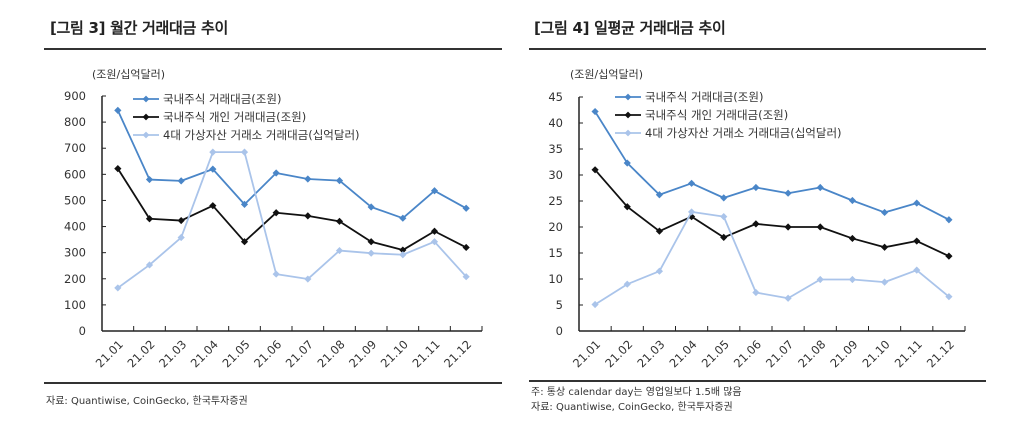  Describe the element at coordinates (234, 117) in the screenshot. I see `legend-label: 국내주식 개인 거래대금(조원)` at that location.